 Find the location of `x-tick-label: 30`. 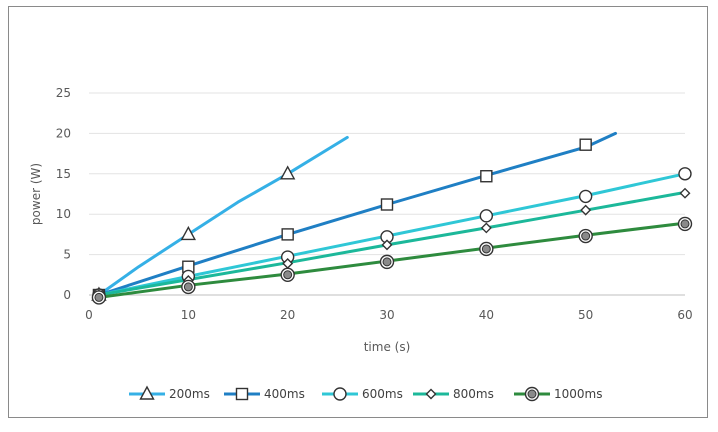

x-tick-label: 30 is located at coordinates (386, 315).